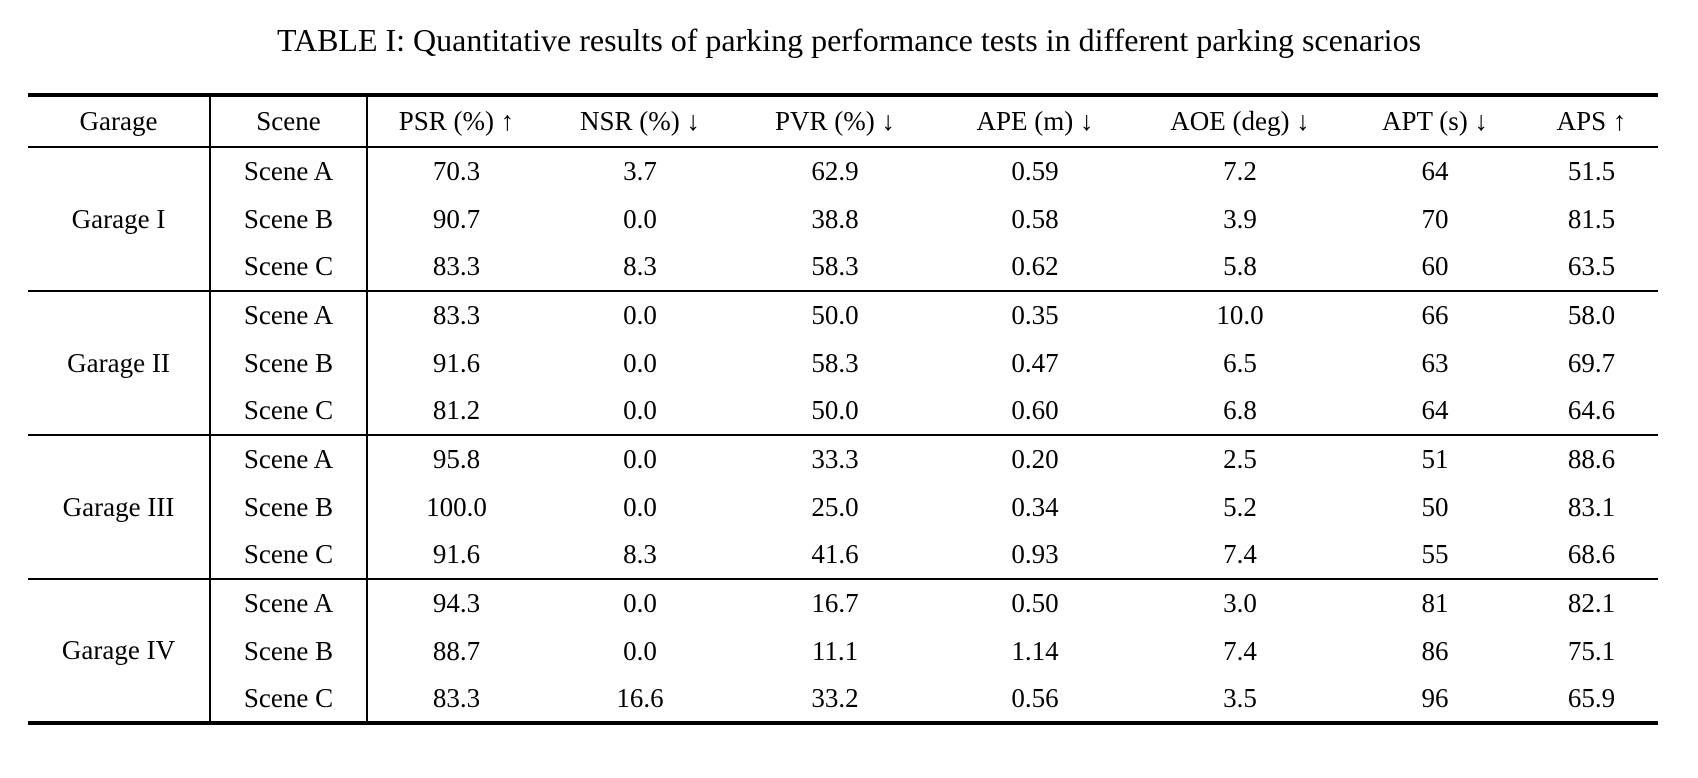  What do you see at coordinates (1435, 459) in the screenshot?
I see `value-cell: 51` at bounding box center [1435, 459].